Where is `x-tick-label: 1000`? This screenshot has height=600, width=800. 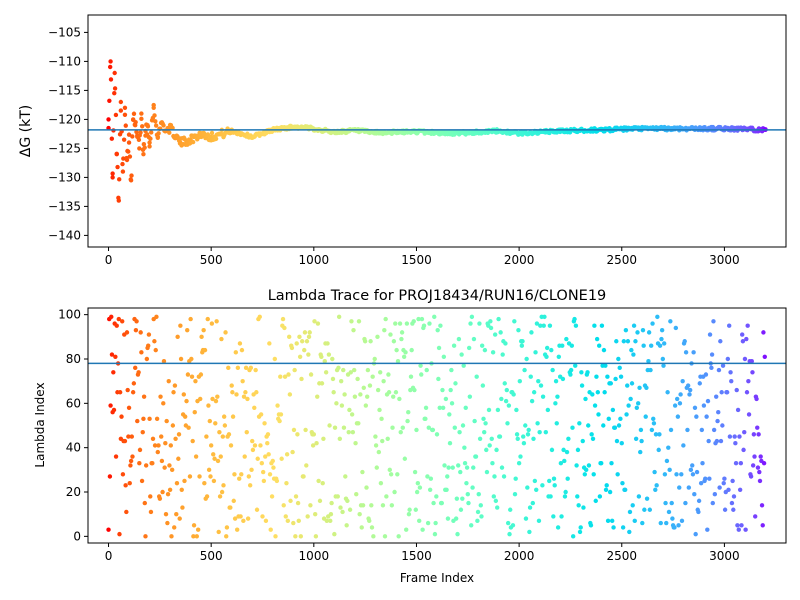 x-tick-label: 1000 is located at coordinates (314, 260).